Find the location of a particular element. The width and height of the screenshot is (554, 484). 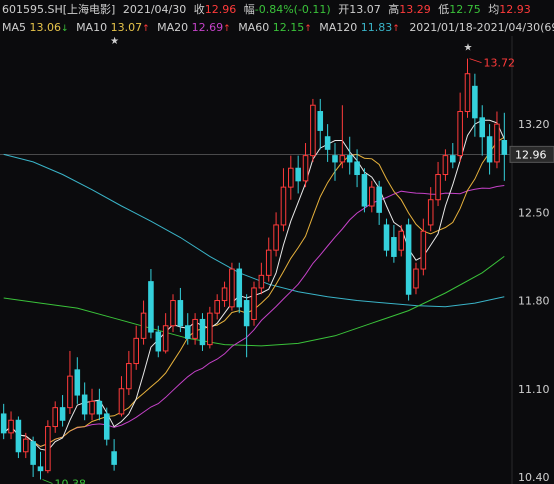

y-tick-label: 11.10 is located at coordinates (534, 389).